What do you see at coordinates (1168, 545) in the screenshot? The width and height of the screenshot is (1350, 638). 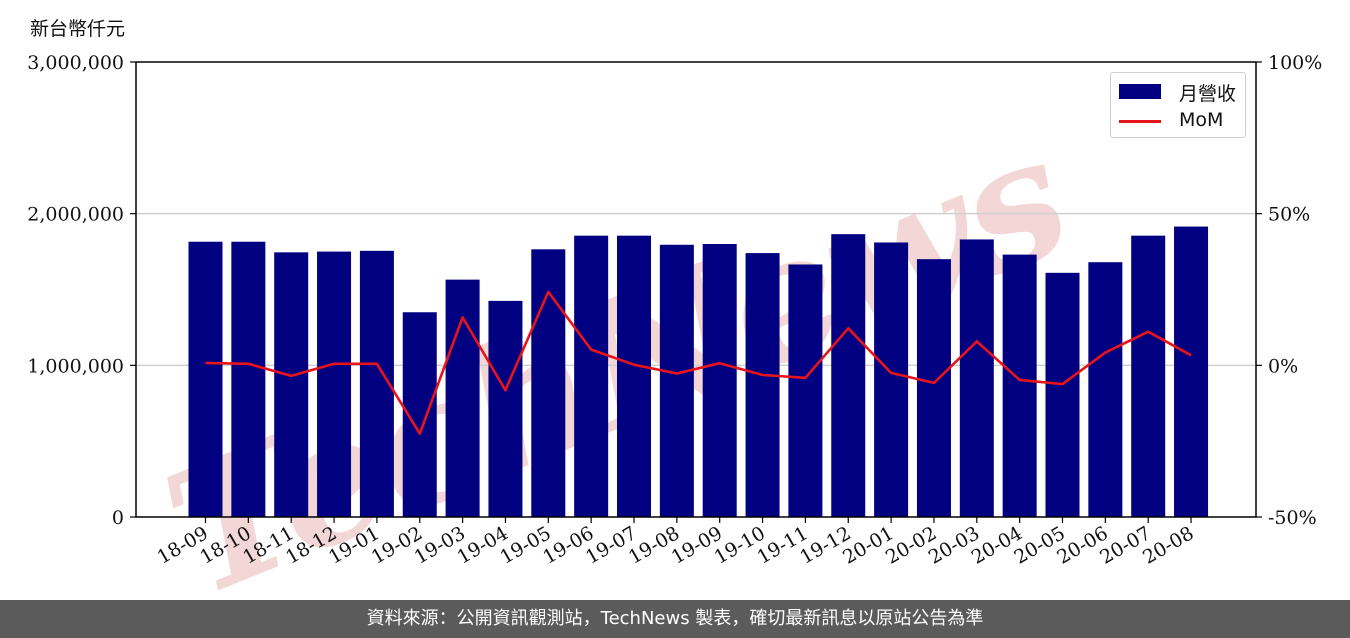 I see `x-tick-label-20-08: 20-08` at bounding box center [1168, 545].